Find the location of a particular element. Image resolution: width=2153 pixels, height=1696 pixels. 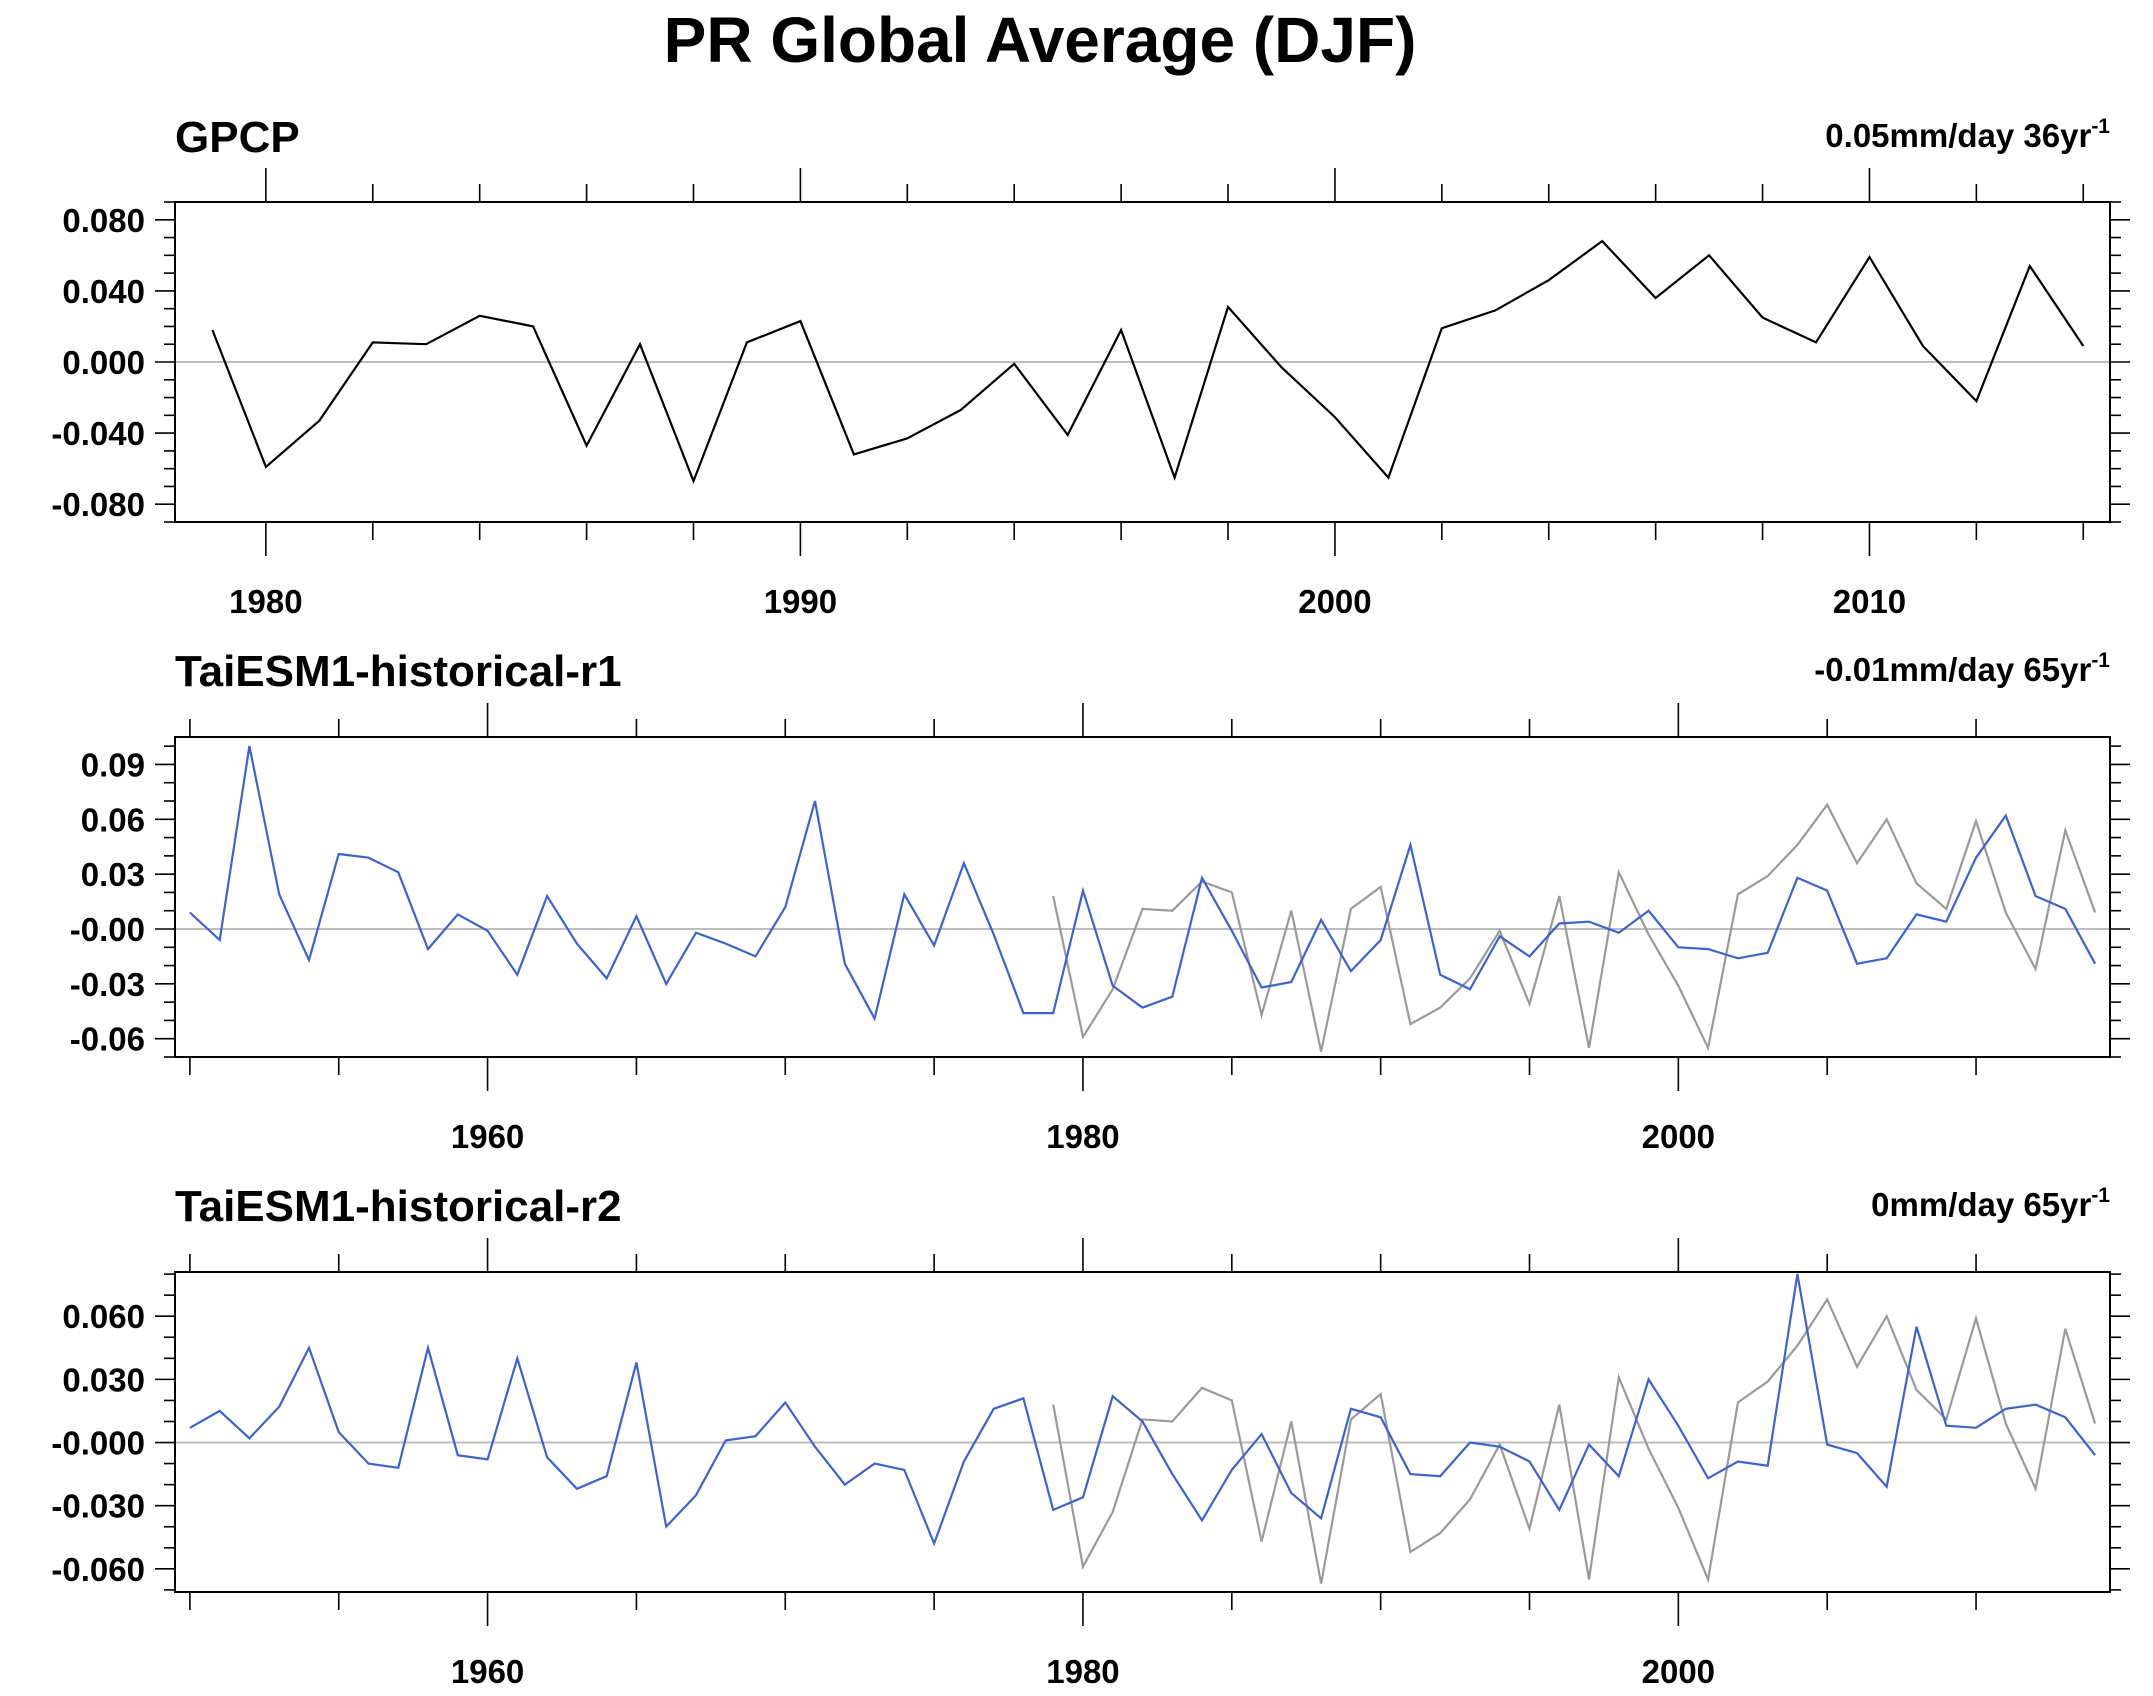

figure-title: PR Global Average (DJF) is located at coordinates (1040, 40).